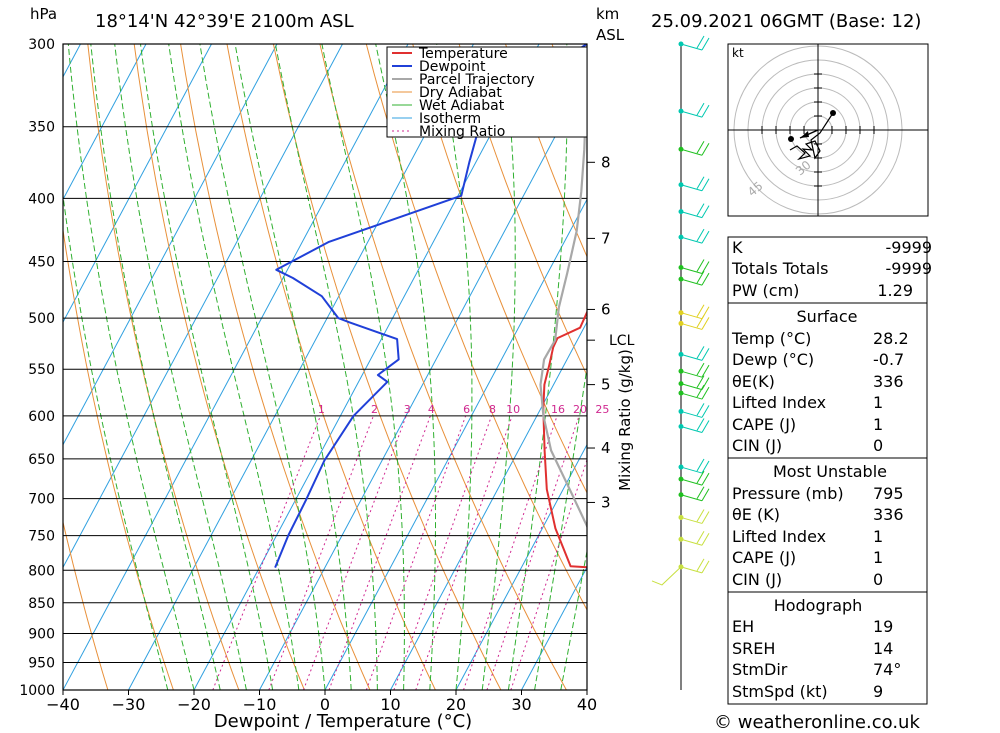 The width and height of the screenshot is (1000, 733). I want to click on surface-cin-label: CIN (J), so click(757, 445).